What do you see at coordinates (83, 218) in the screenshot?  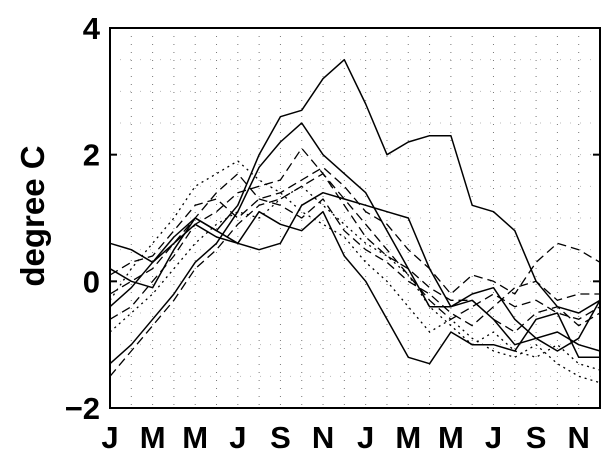 I see `y-tick-labels: −2 0 2 4` at bounding box center [83, 218].